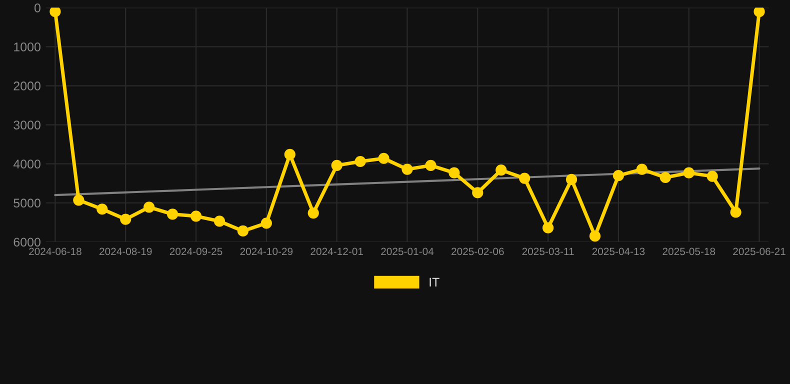 The height and width of the screenshot is (384, 790). What do you see at coordinates (126, 252) in the screenshot?
I see `x-tick-label: 2024-08-19` at bounding box center [126, 252].